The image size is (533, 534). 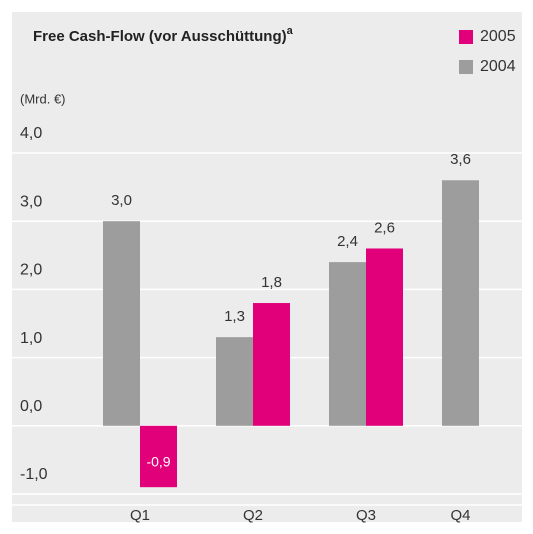 What do you see at coordinates (234, 316) in the screenshot?
I see `value-label: 1,3` at bounding box center [234, 316].